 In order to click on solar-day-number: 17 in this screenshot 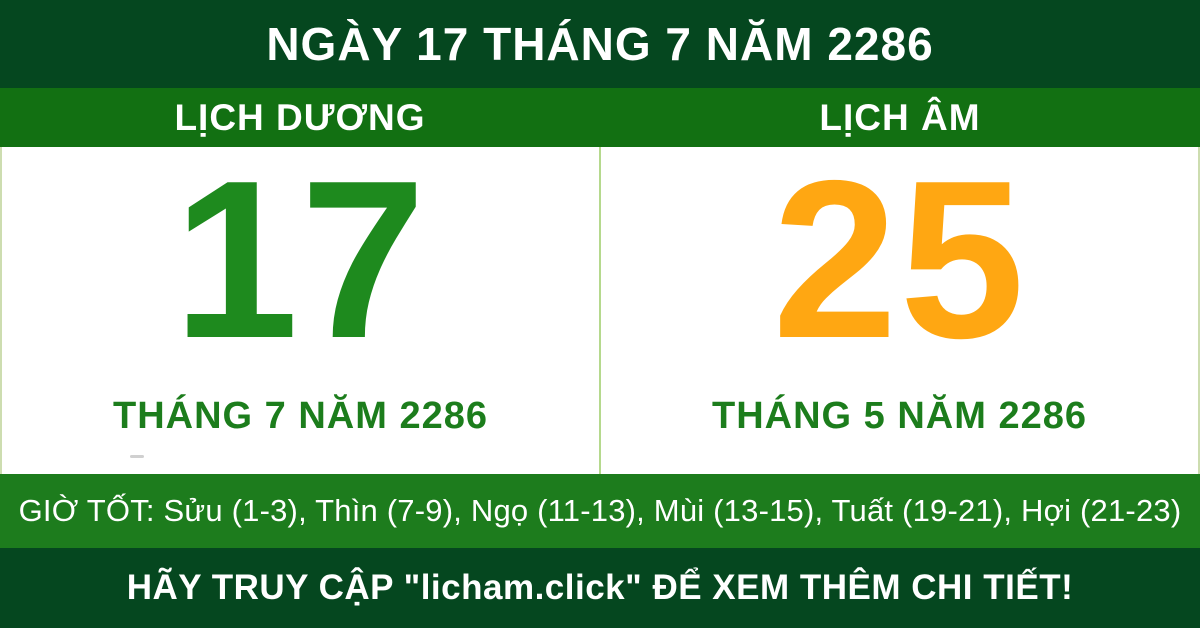, I will do `click(300, 259)`.